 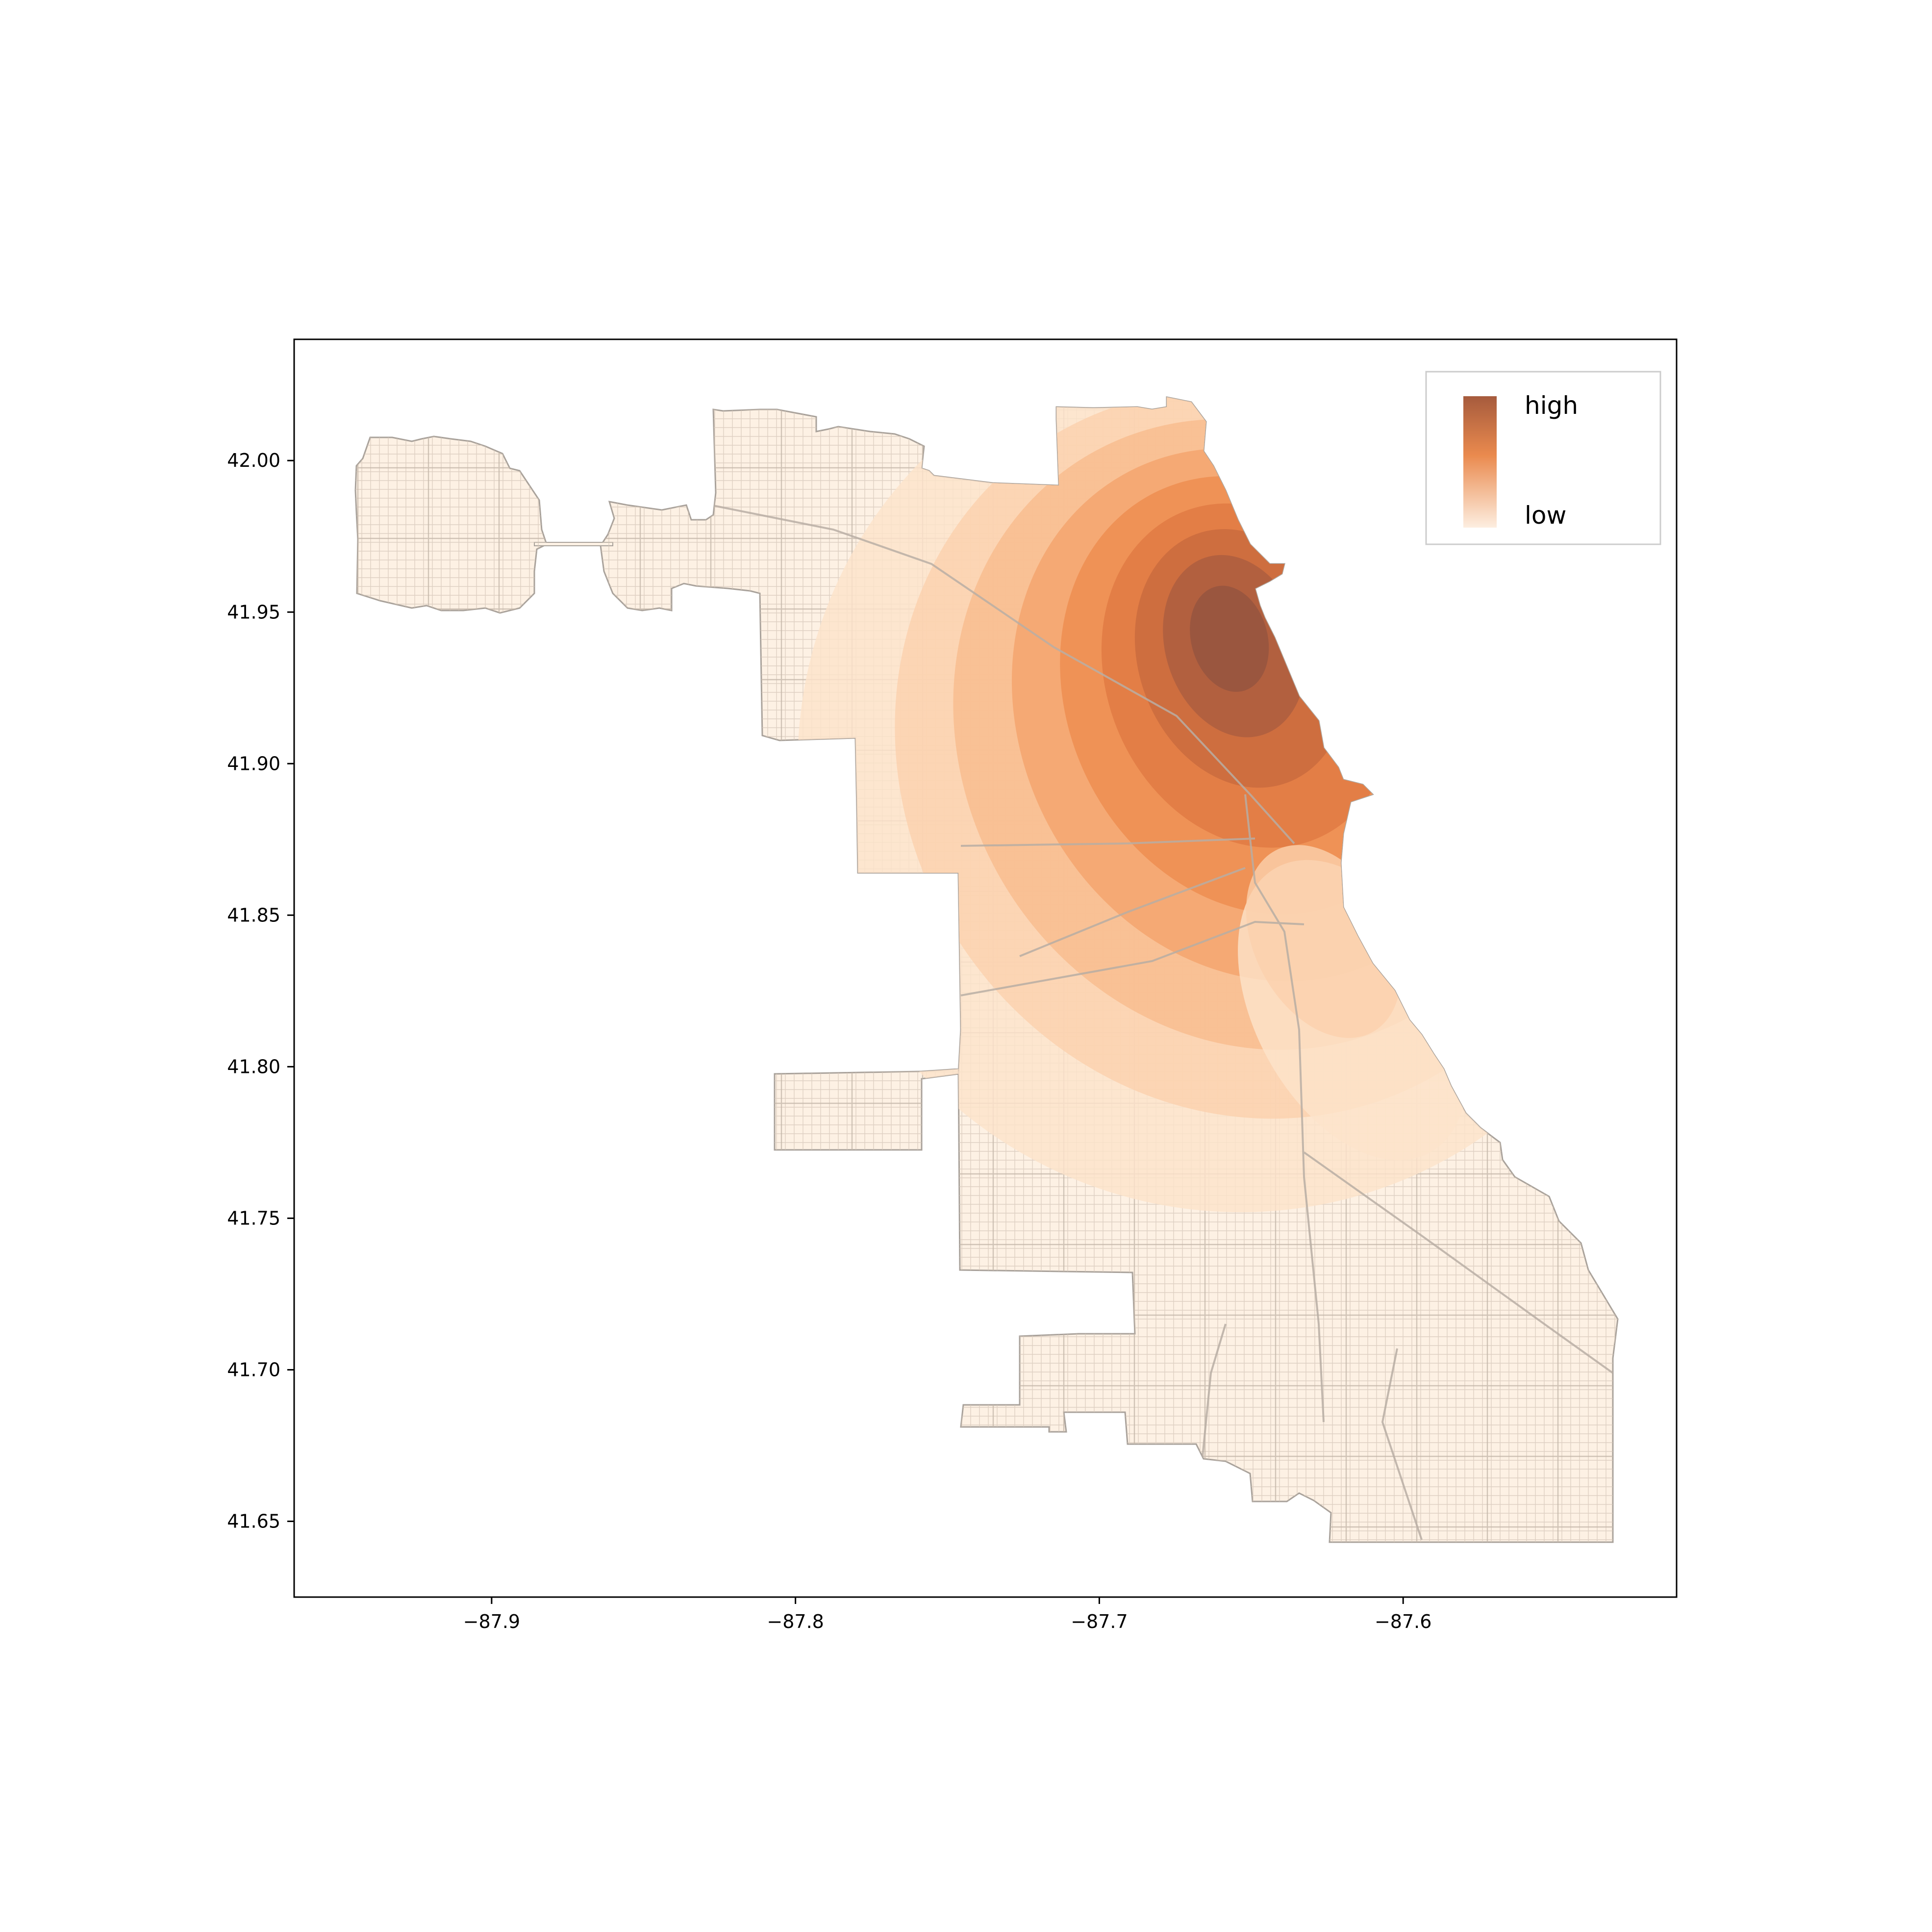 What do you see at coordinates (1480, 462) in the screenshot?
I see `legend-colorbar` at bounding box center [1480, 462].